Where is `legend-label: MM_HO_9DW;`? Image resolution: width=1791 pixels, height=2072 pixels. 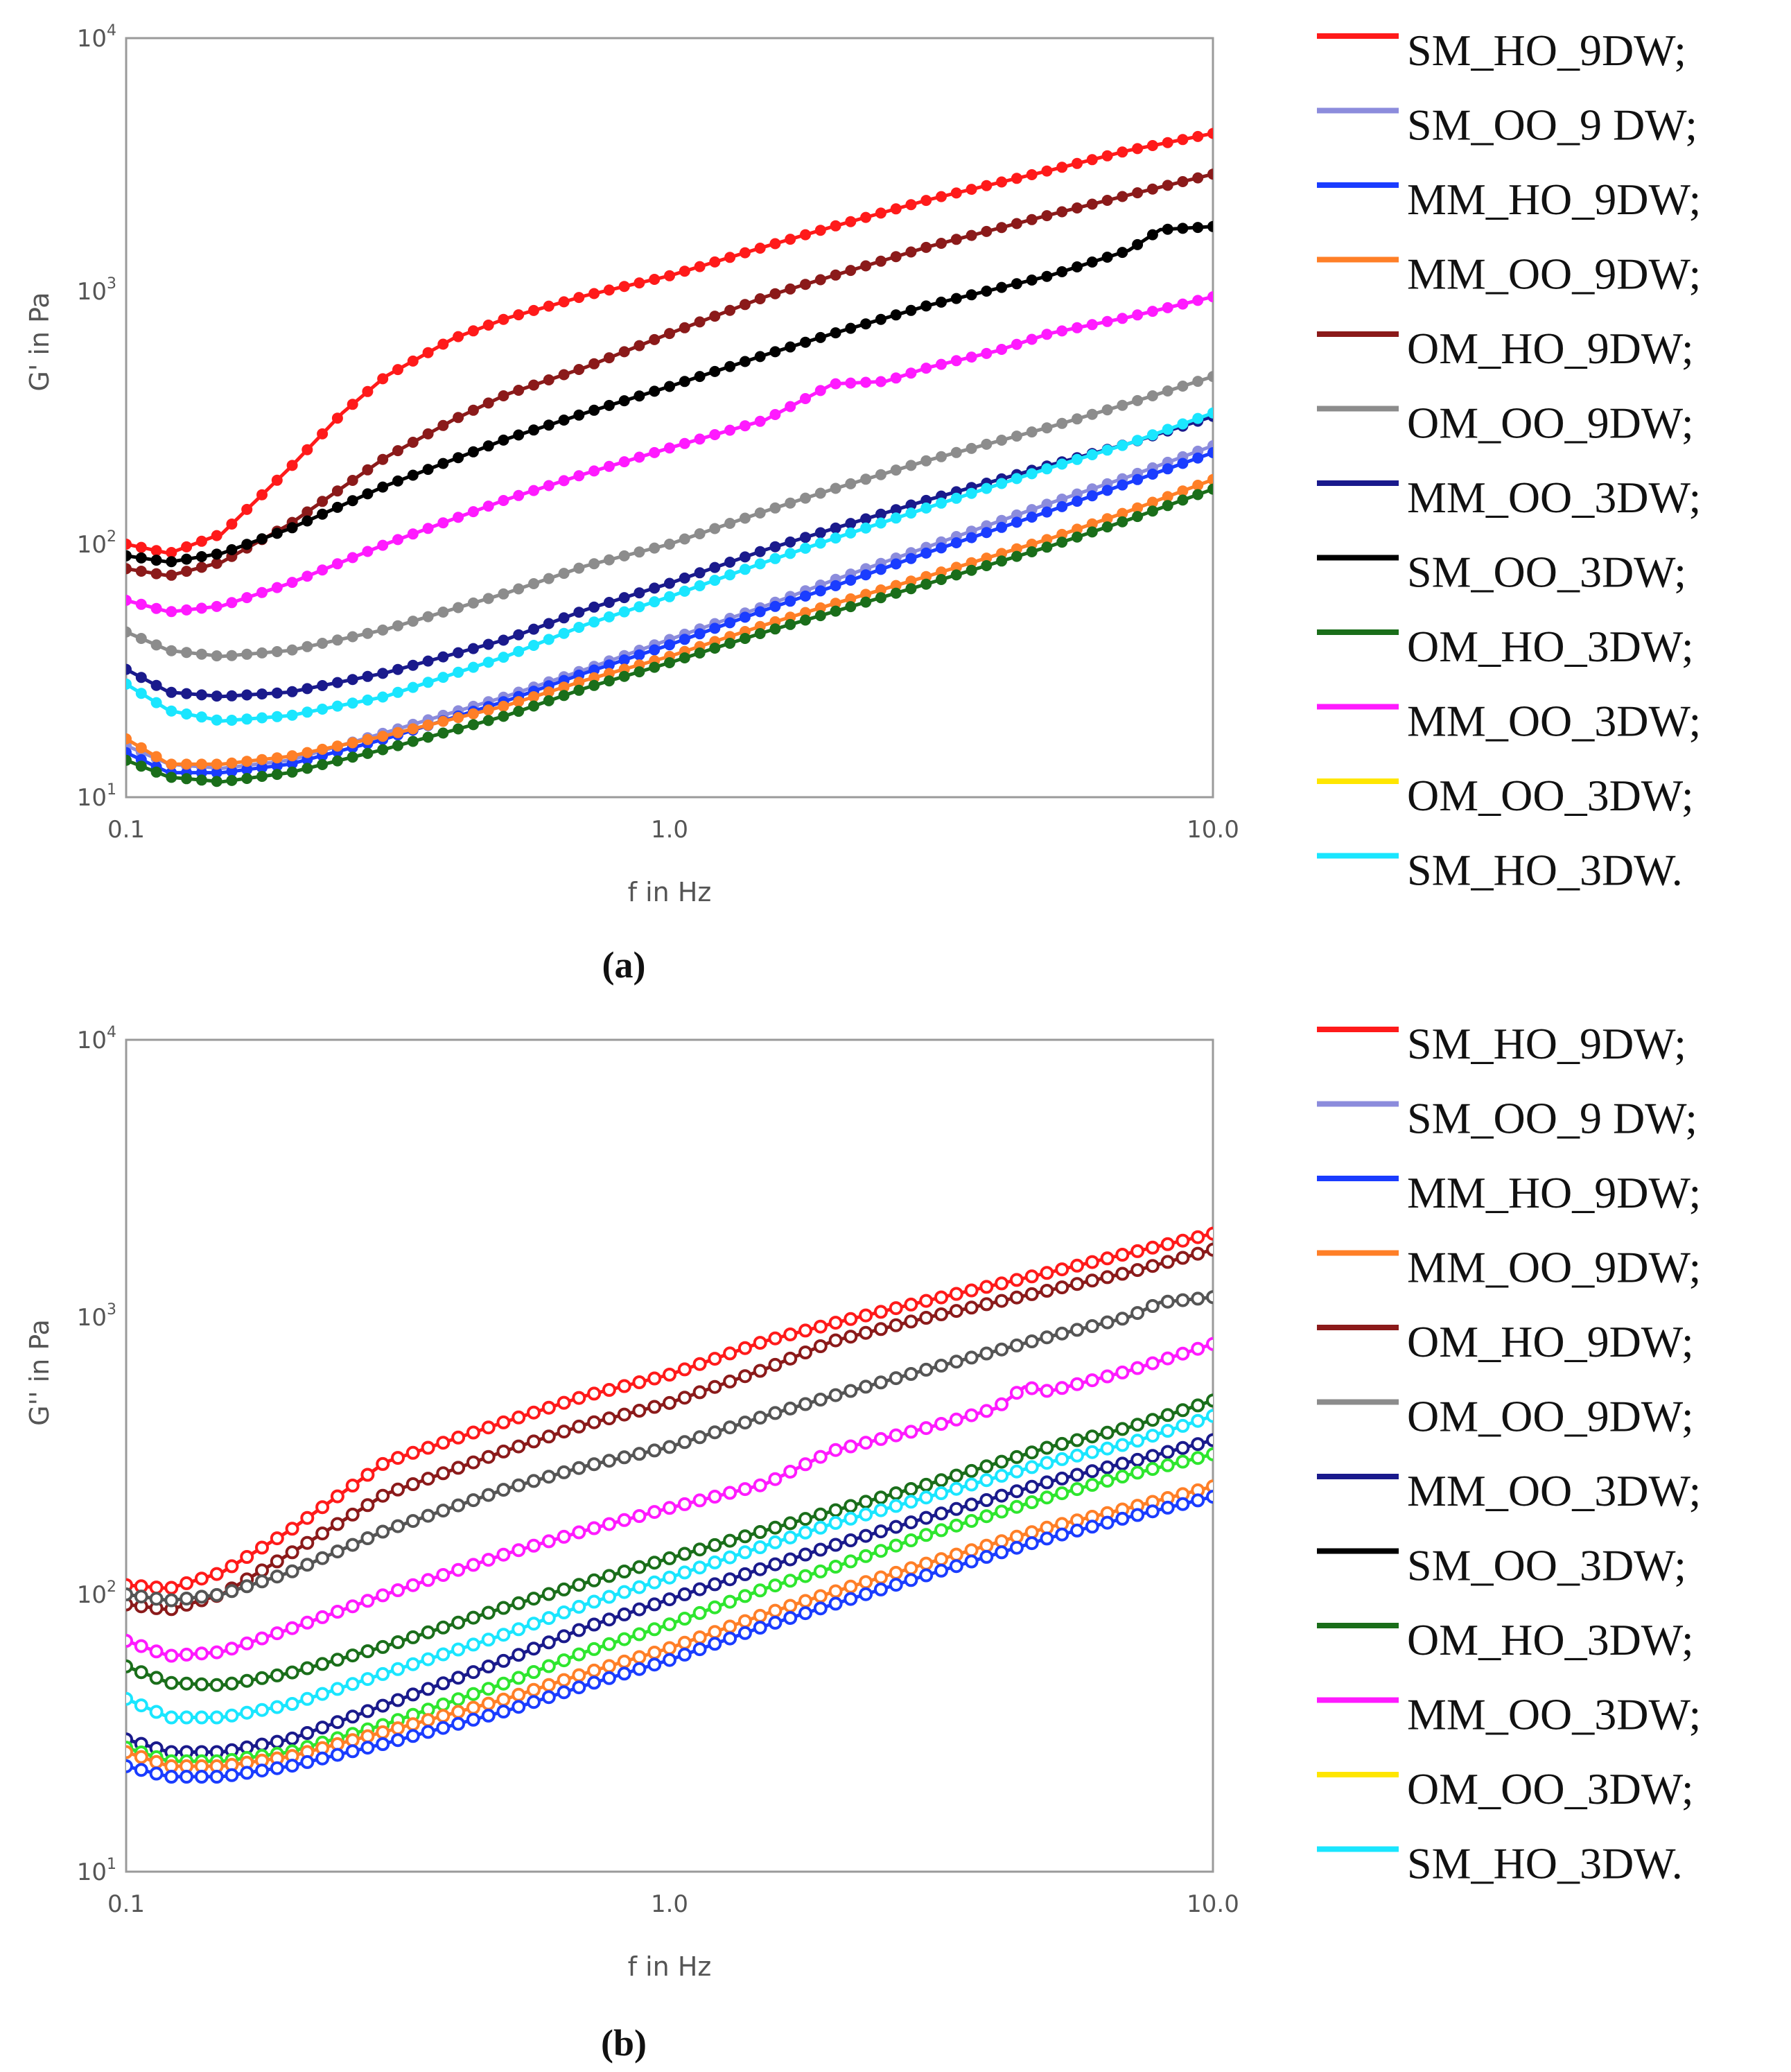
legend-label: MM_HO_9DW; is located at coordinates (1554, 199).